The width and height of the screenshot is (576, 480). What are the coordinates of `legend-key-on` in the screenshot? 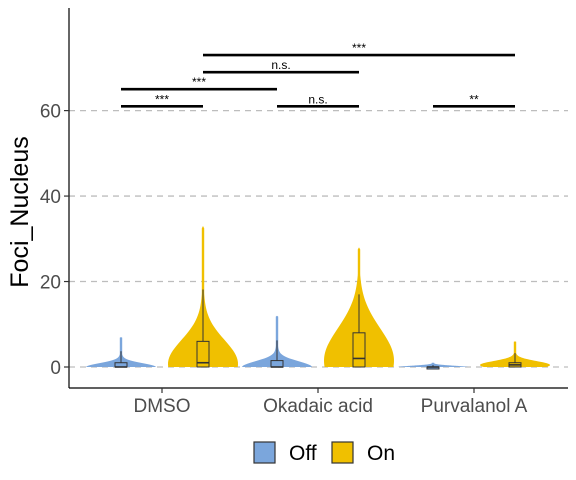 It's located at (342, 452).